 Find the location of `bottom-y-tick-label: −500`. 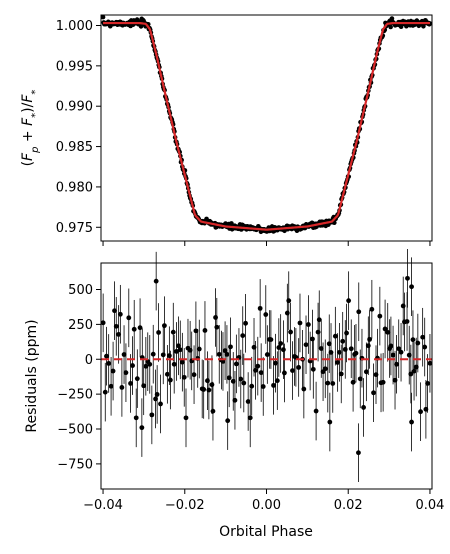

bottom-y-tick-label: −500 is located at coordinates (75, 430).